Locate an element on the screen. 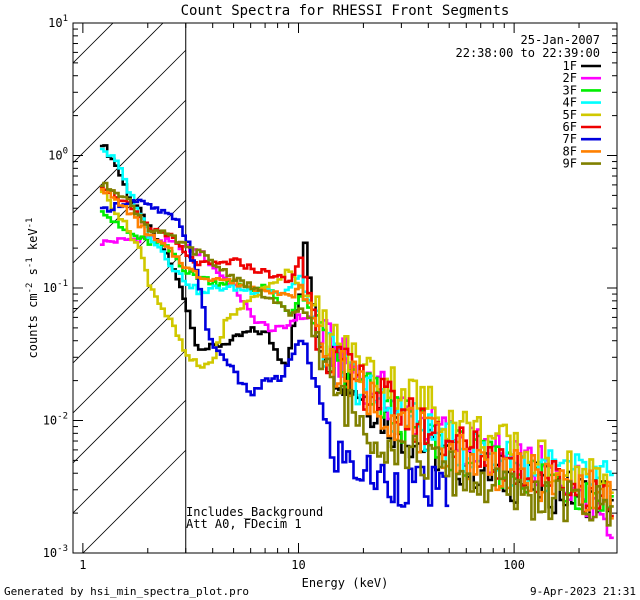  date-label: 25-Jan-2007 is located at coordinates (560, 40).